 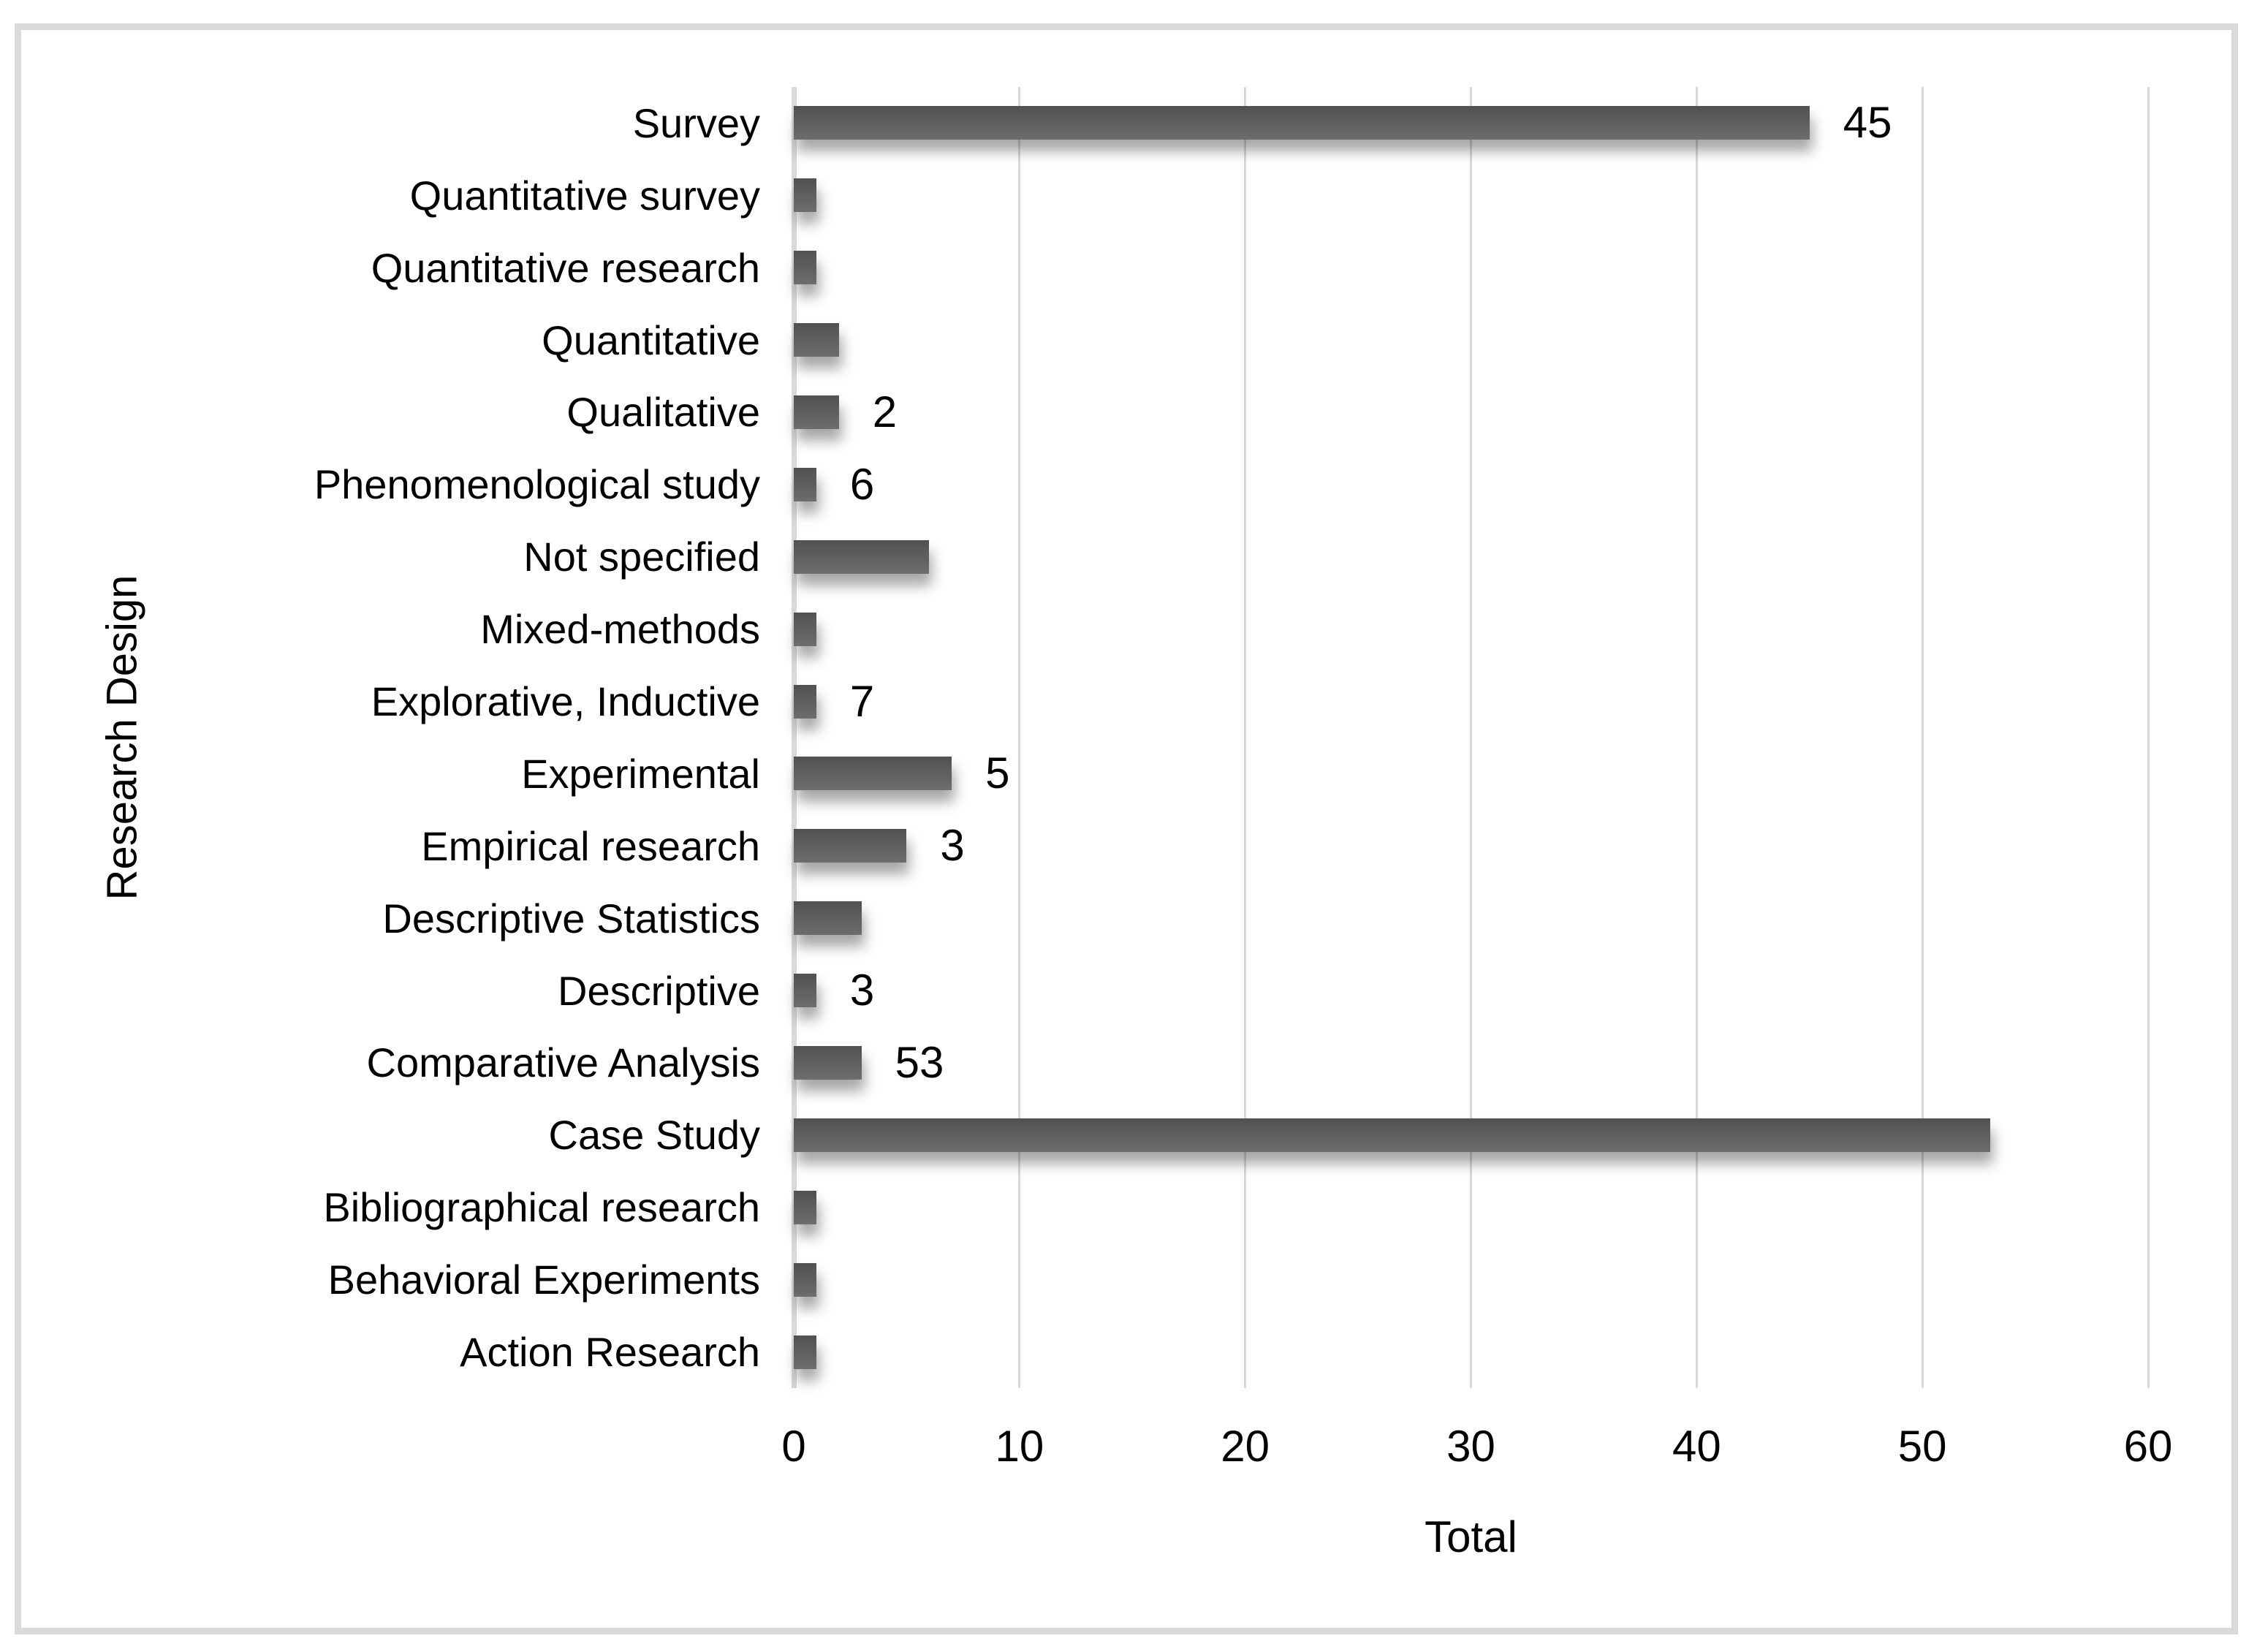 I want to click on x-tick-label: 60, so click(x=2148, y=1446).